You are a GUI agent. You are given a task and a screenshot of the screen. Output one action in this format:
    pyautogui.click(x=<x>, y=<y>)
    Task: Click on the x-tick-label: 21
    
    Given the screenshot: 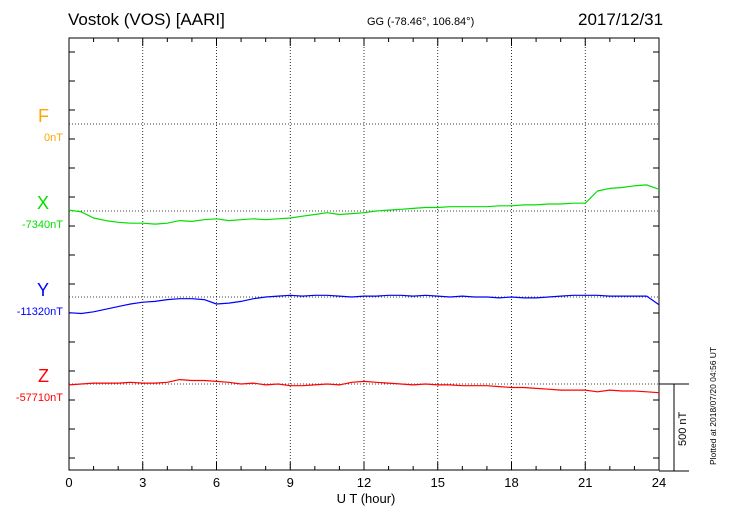 What is the action you would take?
    pyautogui.click(x=585, y=482)
    